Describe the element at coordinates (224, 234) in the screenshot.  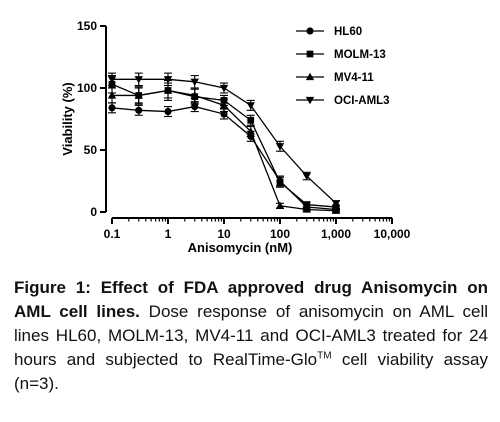
I see `x-tick-label: 10` at that location.